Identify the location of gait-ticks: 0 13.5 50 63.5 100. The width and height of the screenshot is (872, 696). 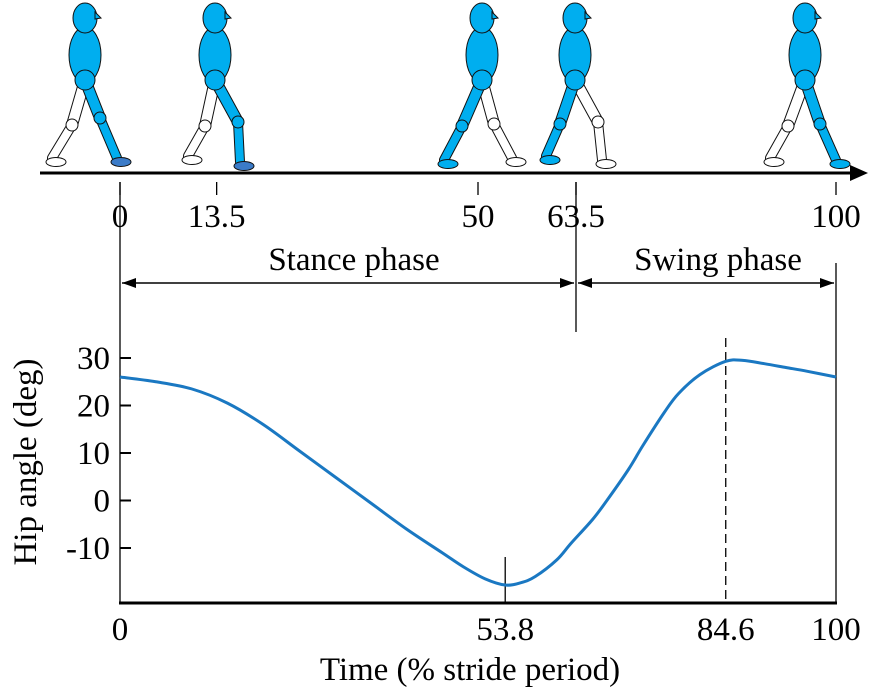
(486, 208).